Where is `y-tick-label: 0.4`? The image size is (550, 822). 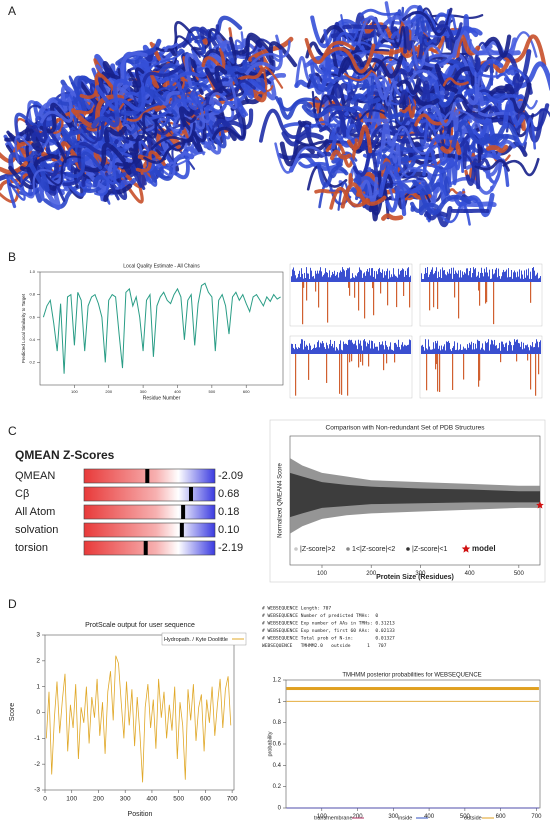
y-tick-label: 0.4 is located at coordinates (277, 766).